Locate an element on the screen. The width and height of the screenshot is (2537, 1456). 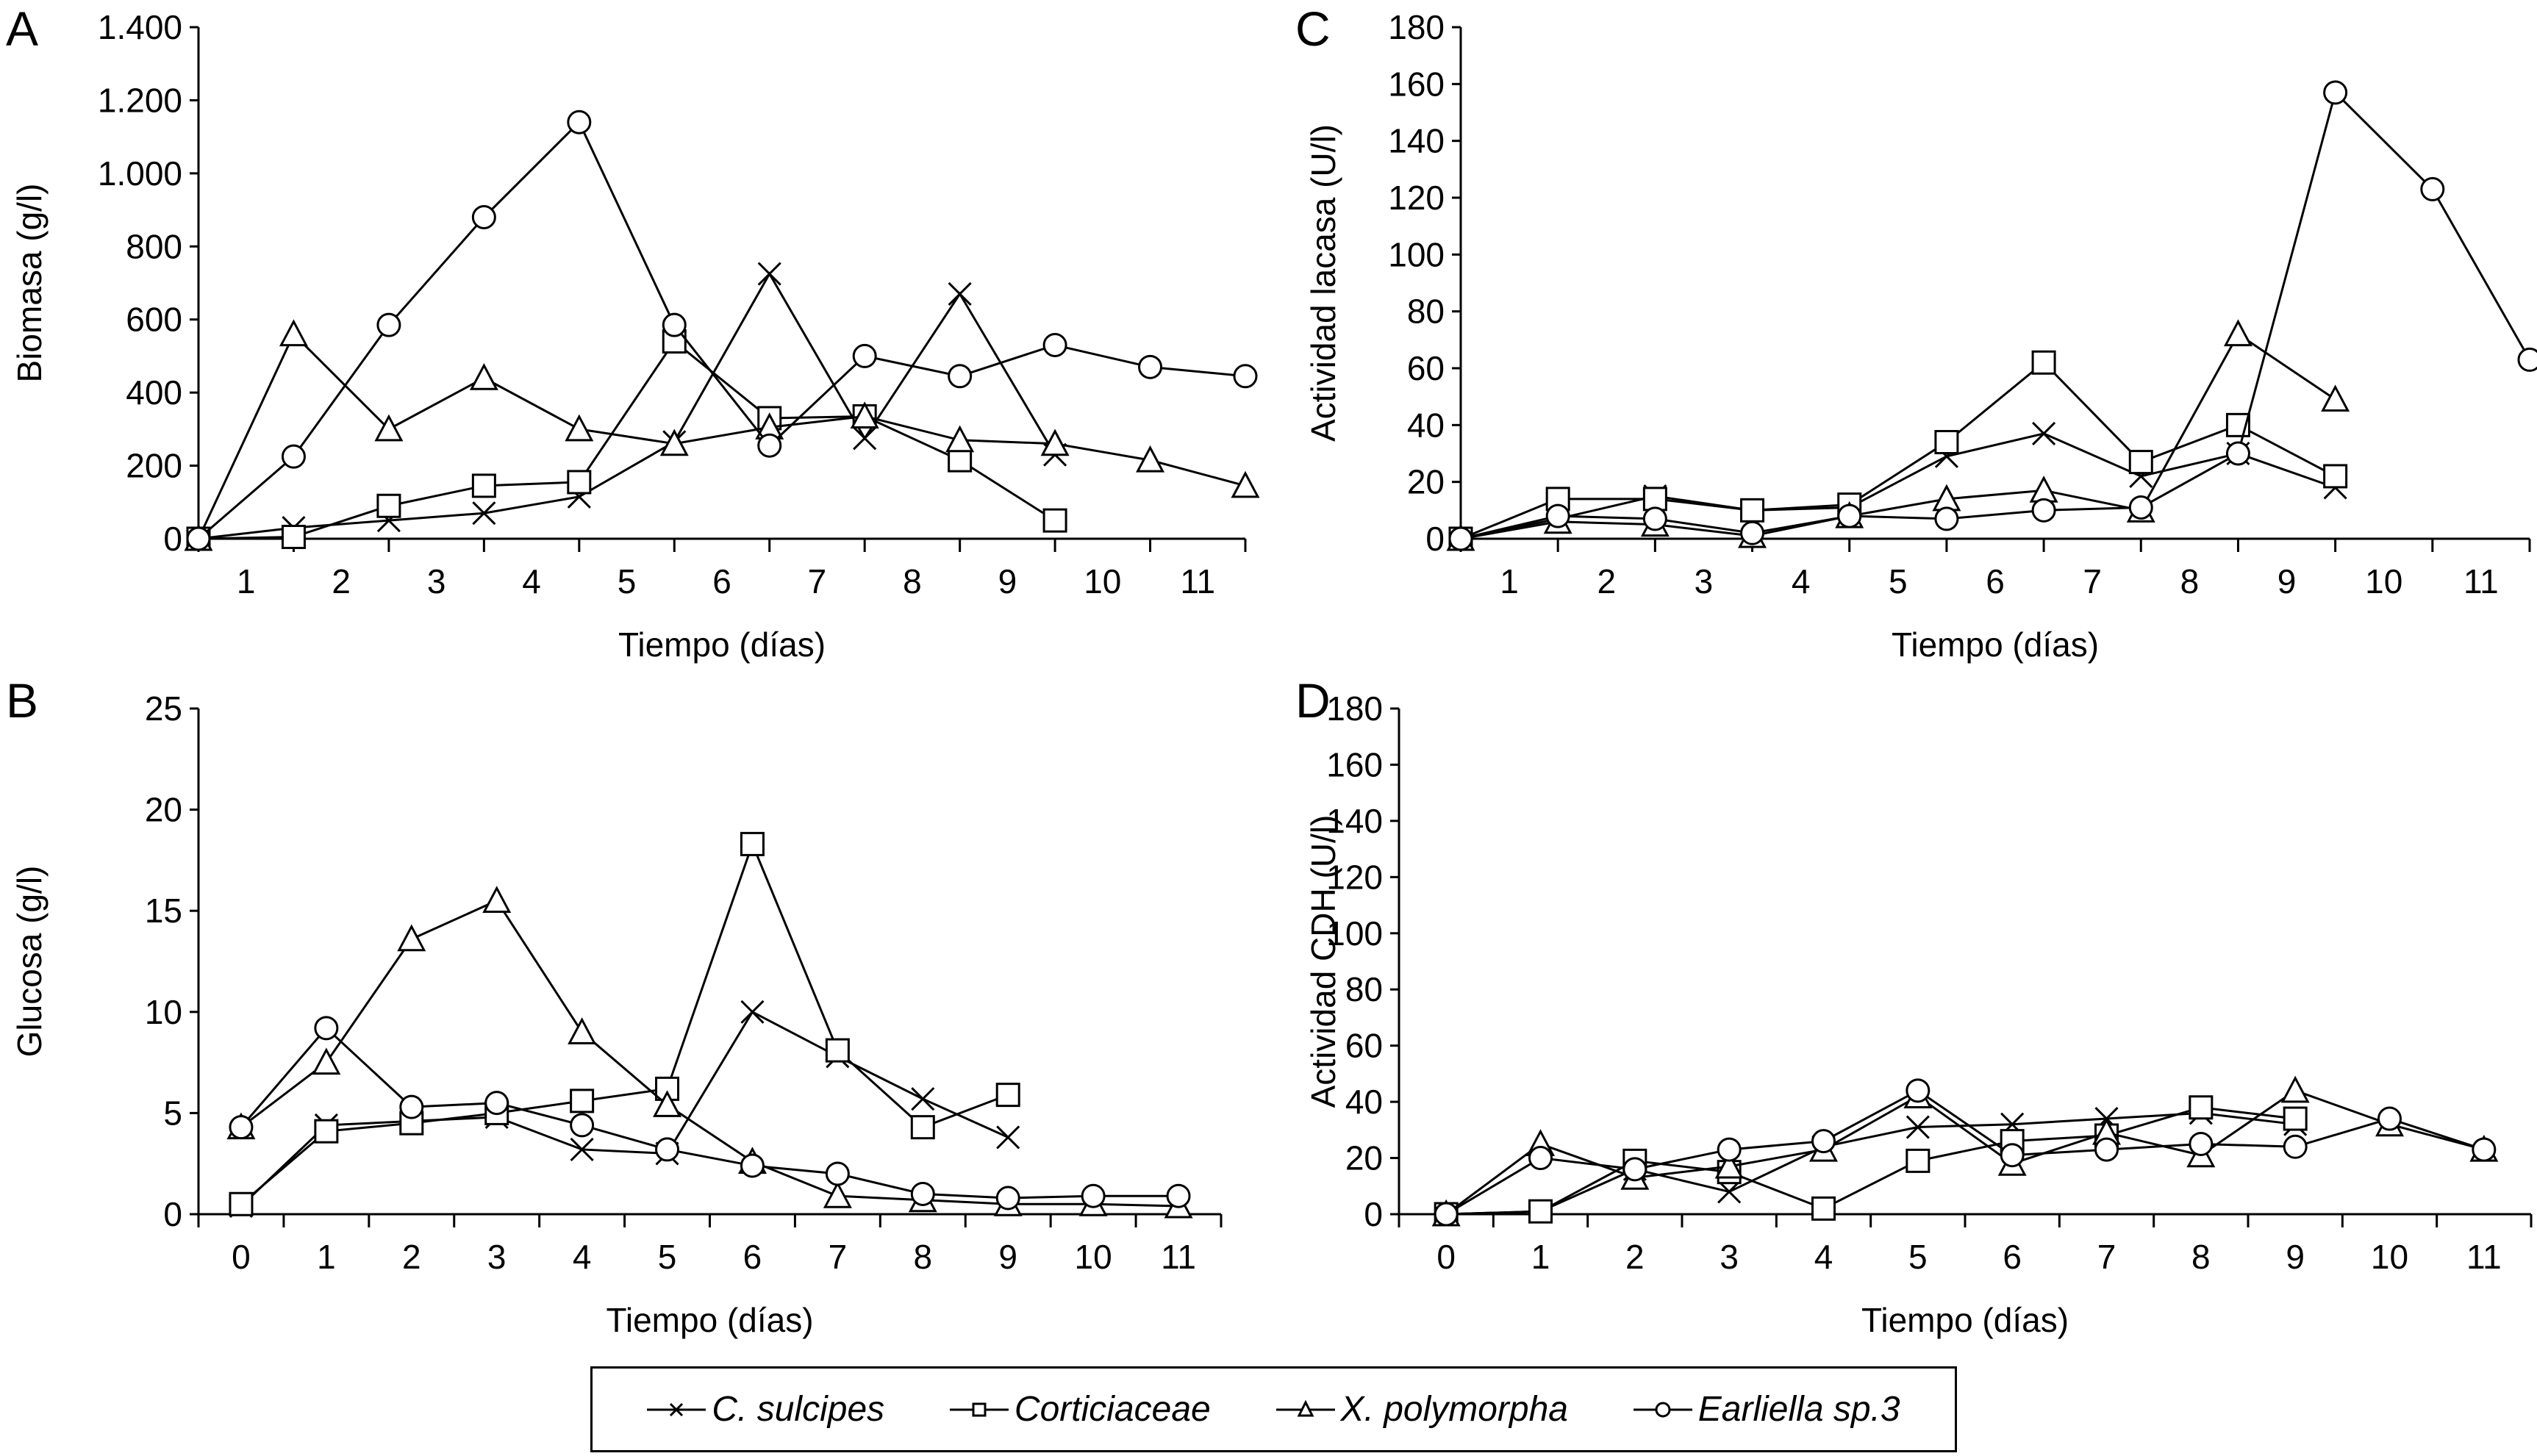
y-tick-label: 160 is located at coordinates (1416, 84).